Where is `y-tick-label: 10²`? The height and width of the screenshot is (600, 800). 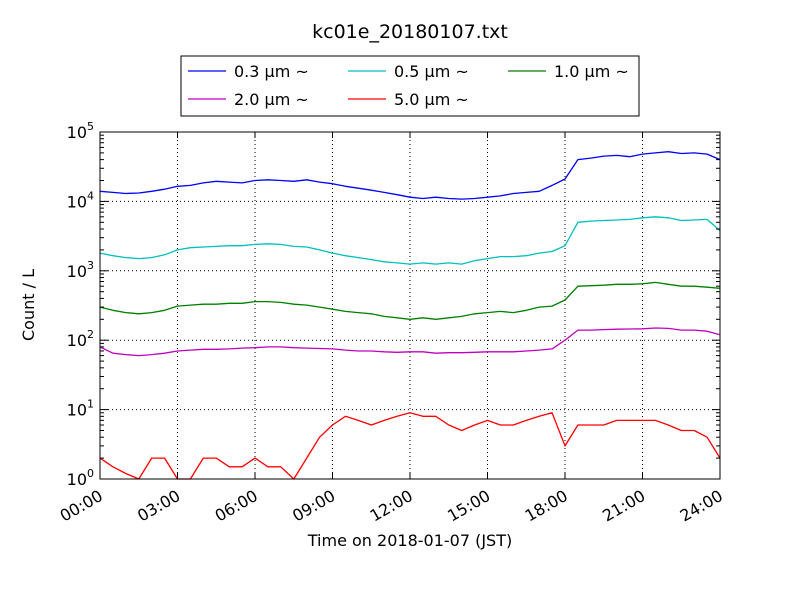
y-tick-label: 10² is located at coordinates (80, 339).